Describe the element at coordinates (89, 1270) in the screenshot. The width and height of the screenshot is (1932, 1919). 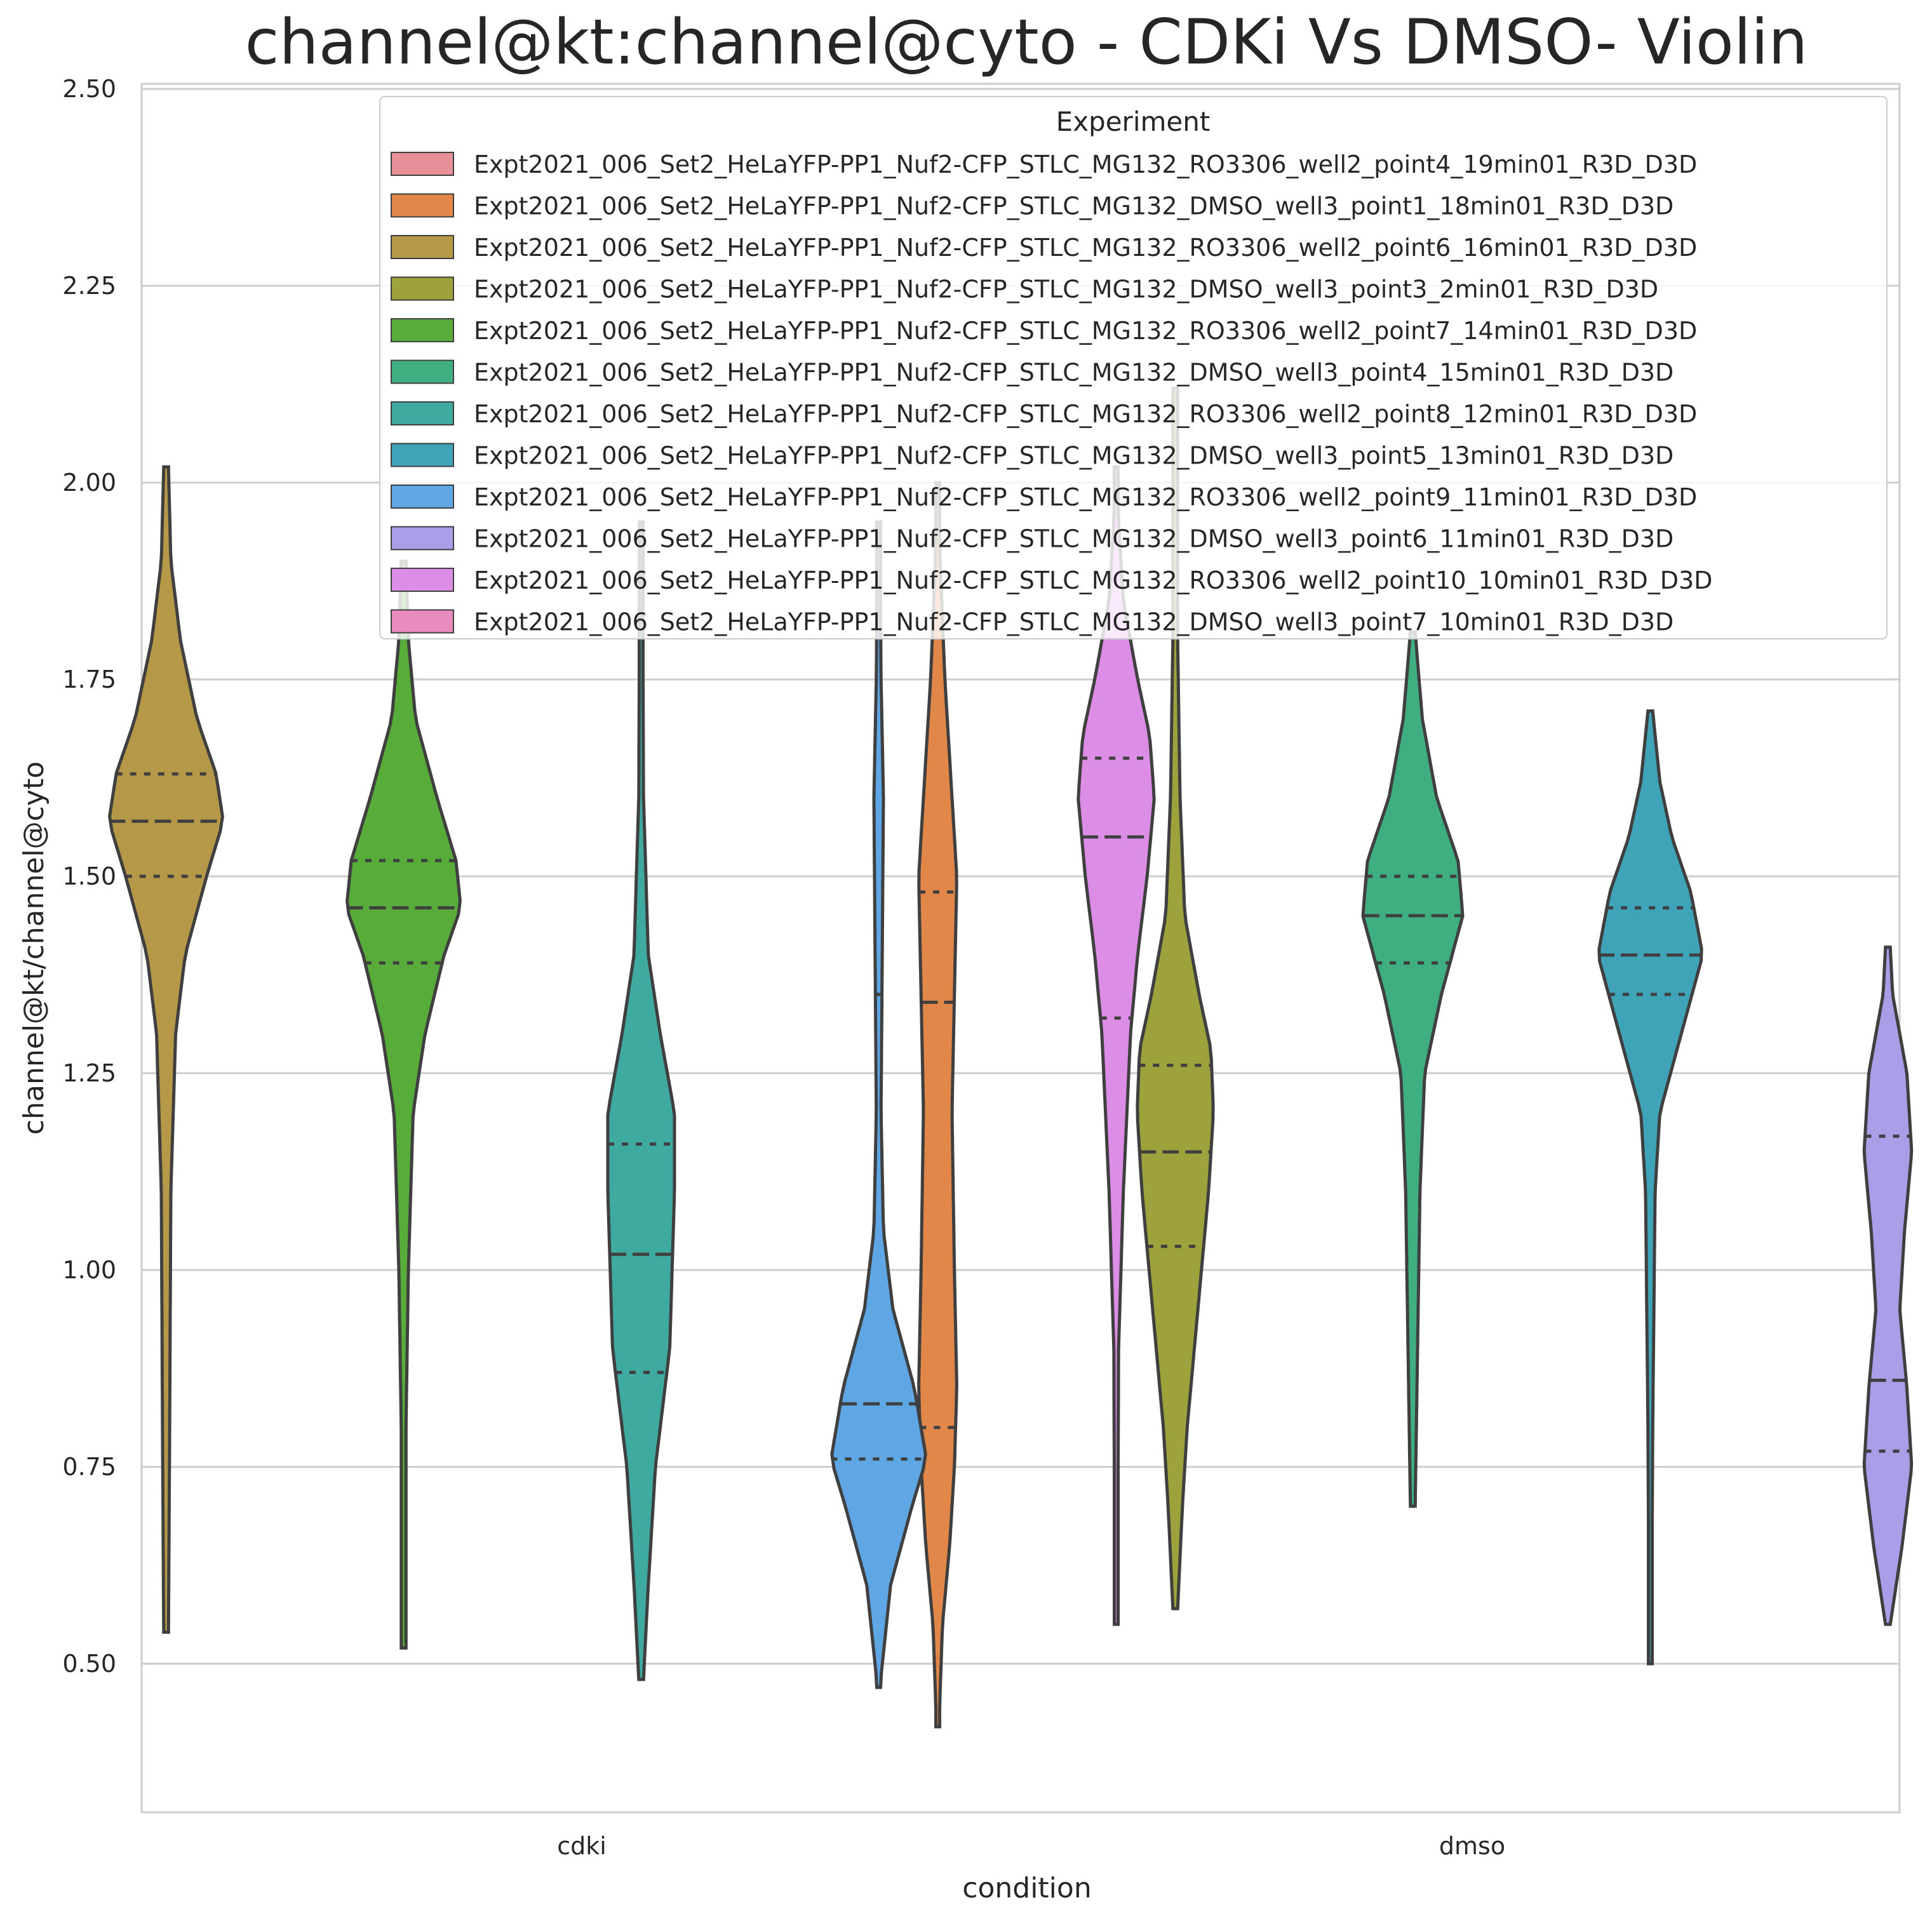
I see `y-tick-label: 1.00` at that location.